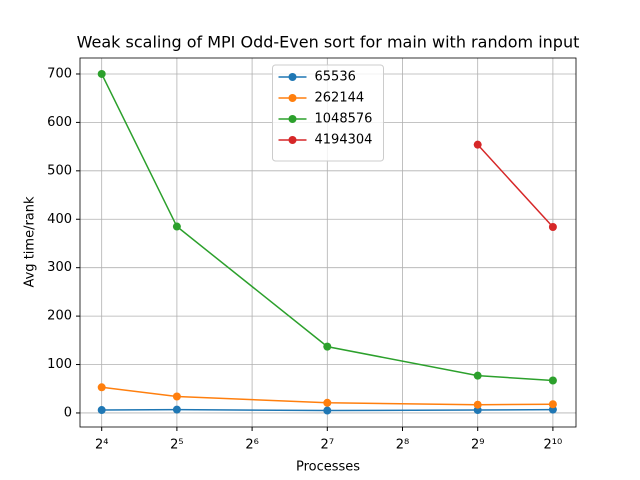 Image resolution: width=640 pixels, height=480 pixels. Describe the element at coordinates (59, 73) in the screenshot. I see `y-tick-label: 700` at that location.